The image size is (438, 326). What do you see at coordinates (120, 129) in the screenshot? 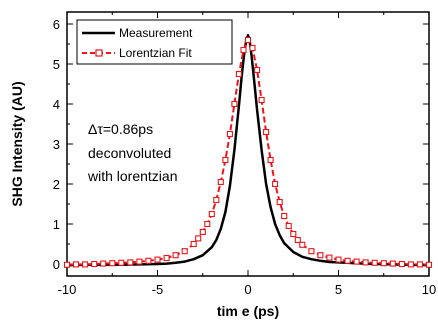
I see `annotation-line-1: Δτ=0.86ps` at bounding box center [120, 129].